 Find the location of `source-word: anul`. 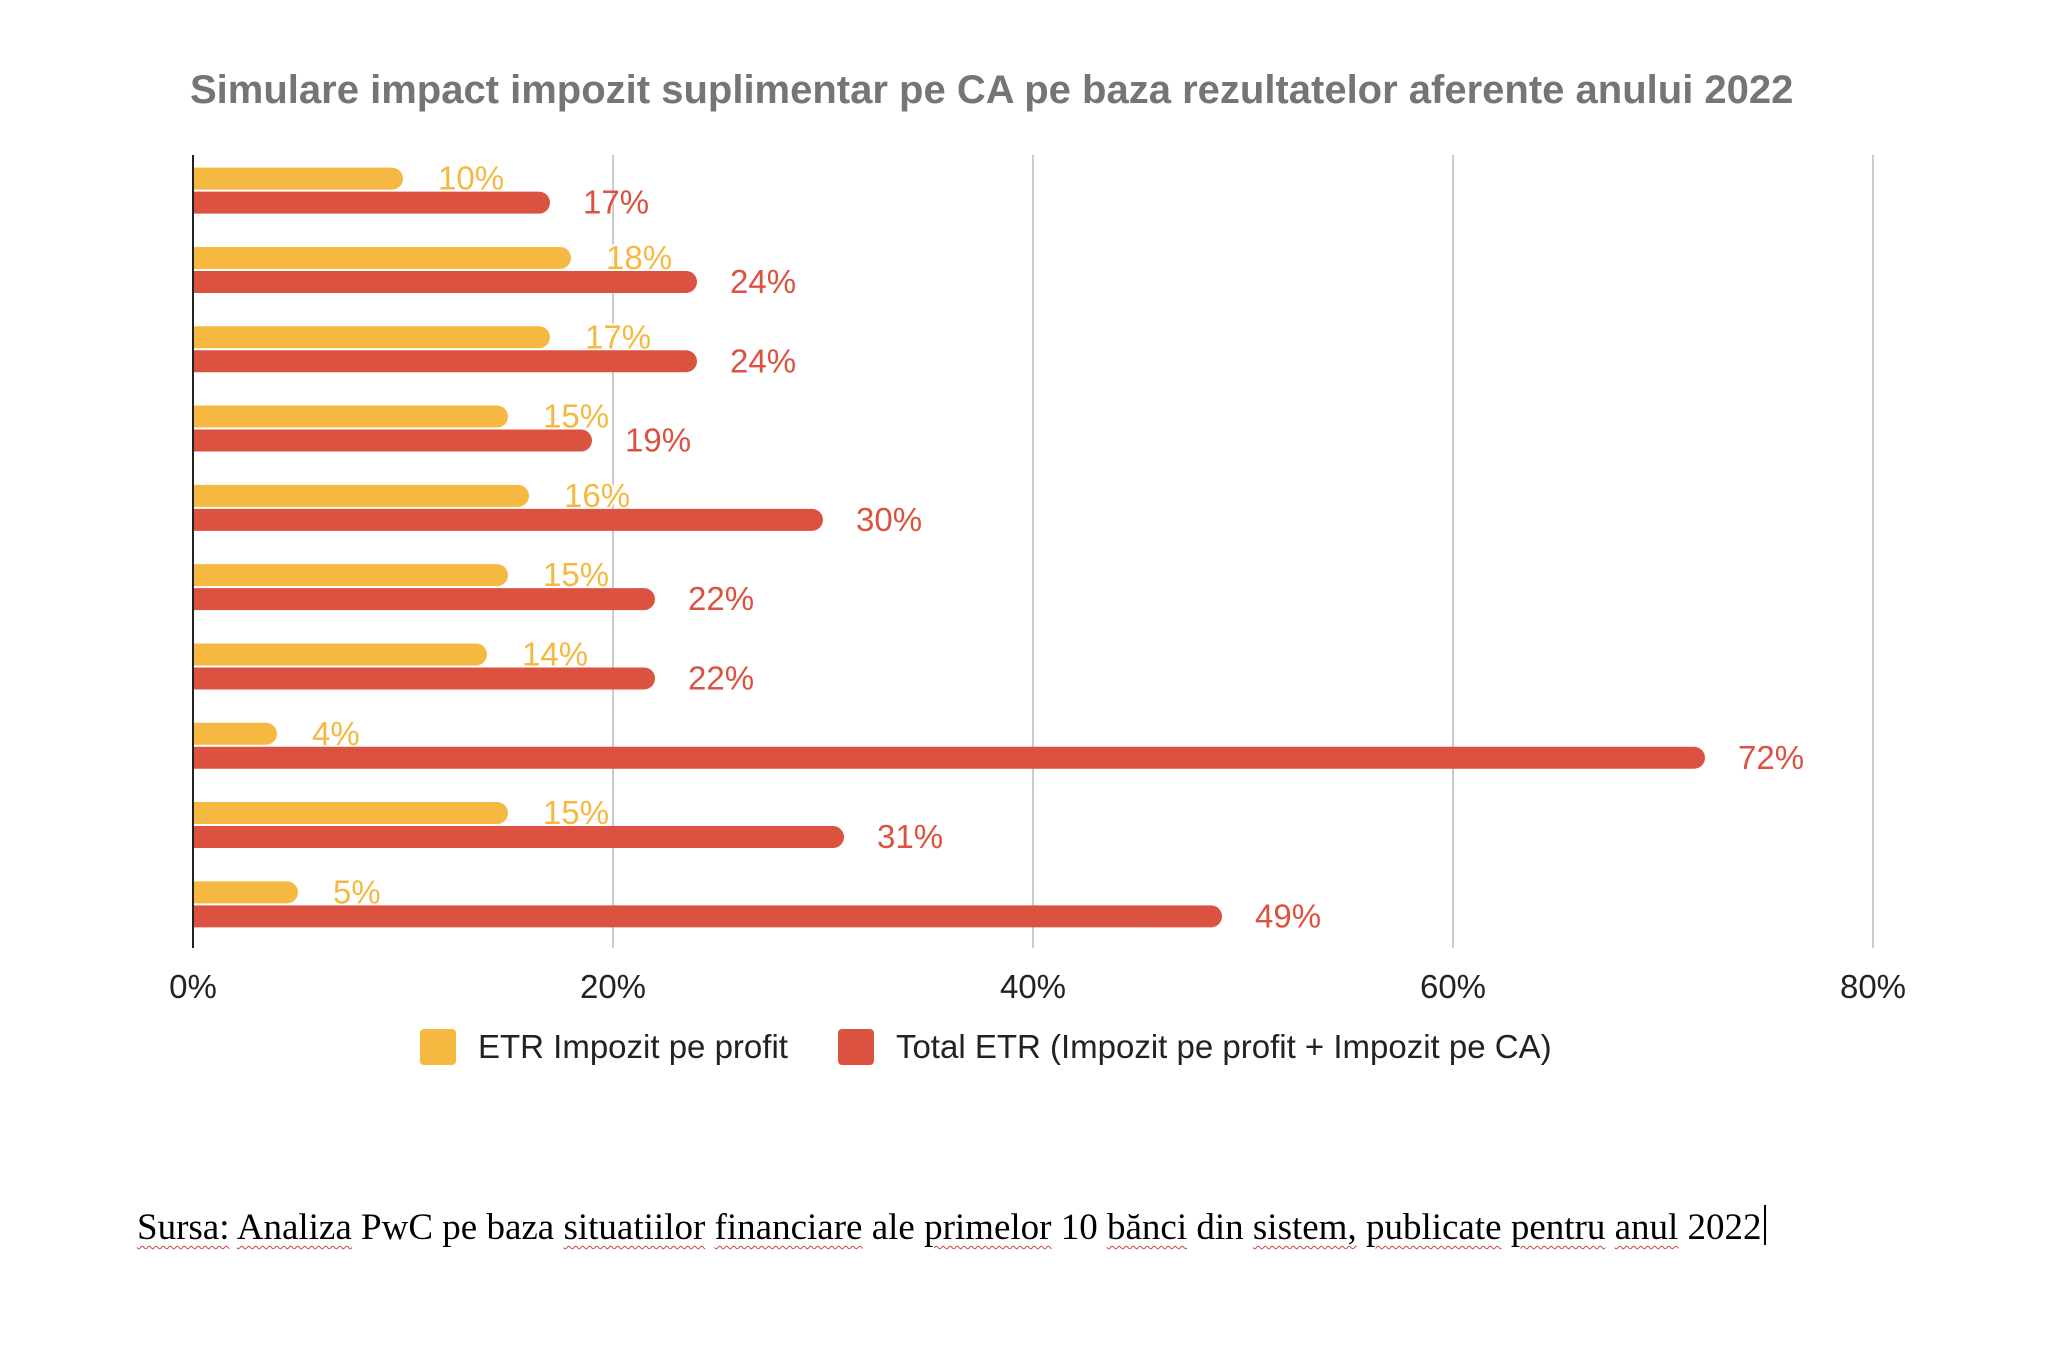

source-word: anul is located at coordinates (1646, 1227).